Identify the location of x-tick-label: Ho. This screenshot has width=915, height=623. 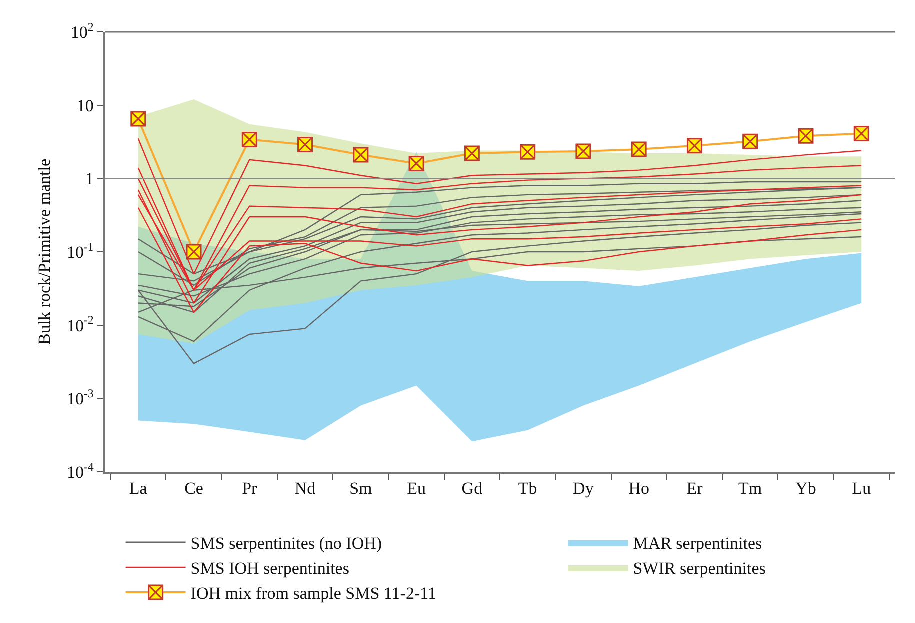
(639, 488).